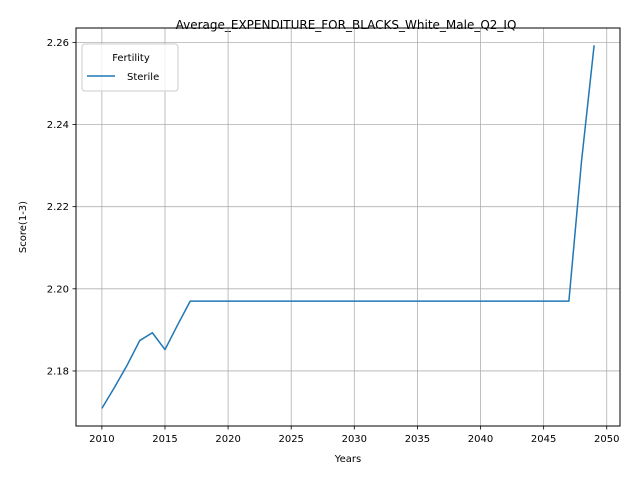 The image size is (640, 480). What do you see at coordinates (23, 227) in the screenshot?
I see `y-axis-label: Score(1-3)` at bounding box center [23, 227].